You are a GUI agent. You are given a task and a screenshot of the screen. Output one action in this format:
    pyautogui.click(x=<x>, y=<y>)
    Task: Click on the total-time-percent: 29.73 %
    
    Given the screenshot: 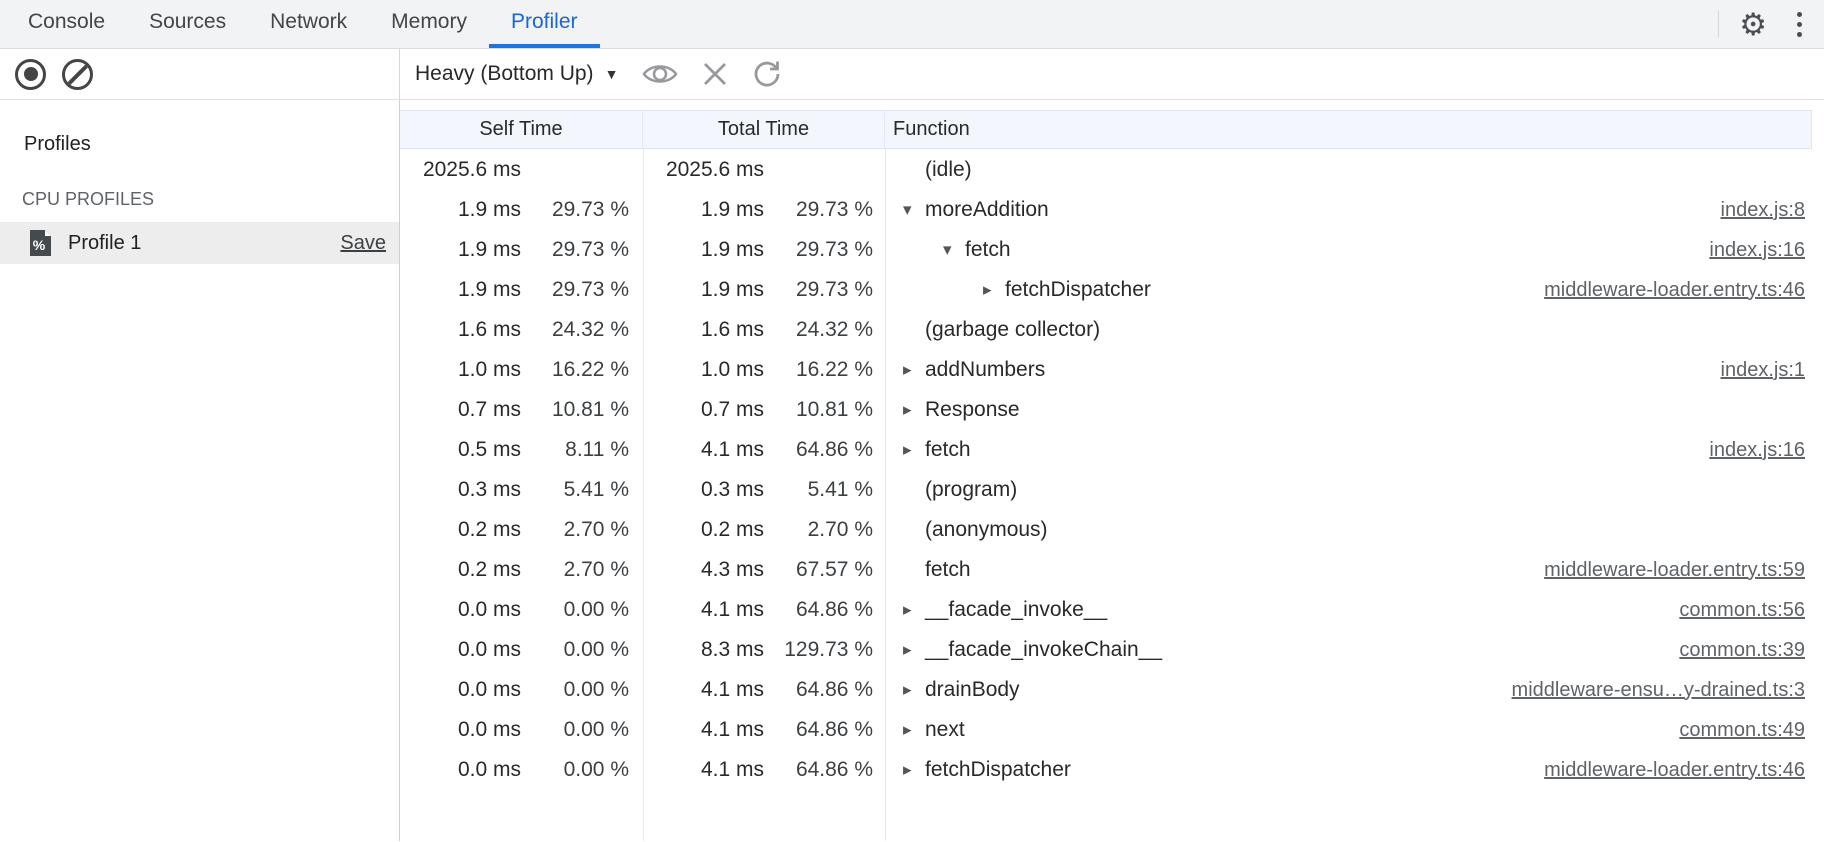 What is the action you would take?
    pyautogui.click(x=834, y=249)
    